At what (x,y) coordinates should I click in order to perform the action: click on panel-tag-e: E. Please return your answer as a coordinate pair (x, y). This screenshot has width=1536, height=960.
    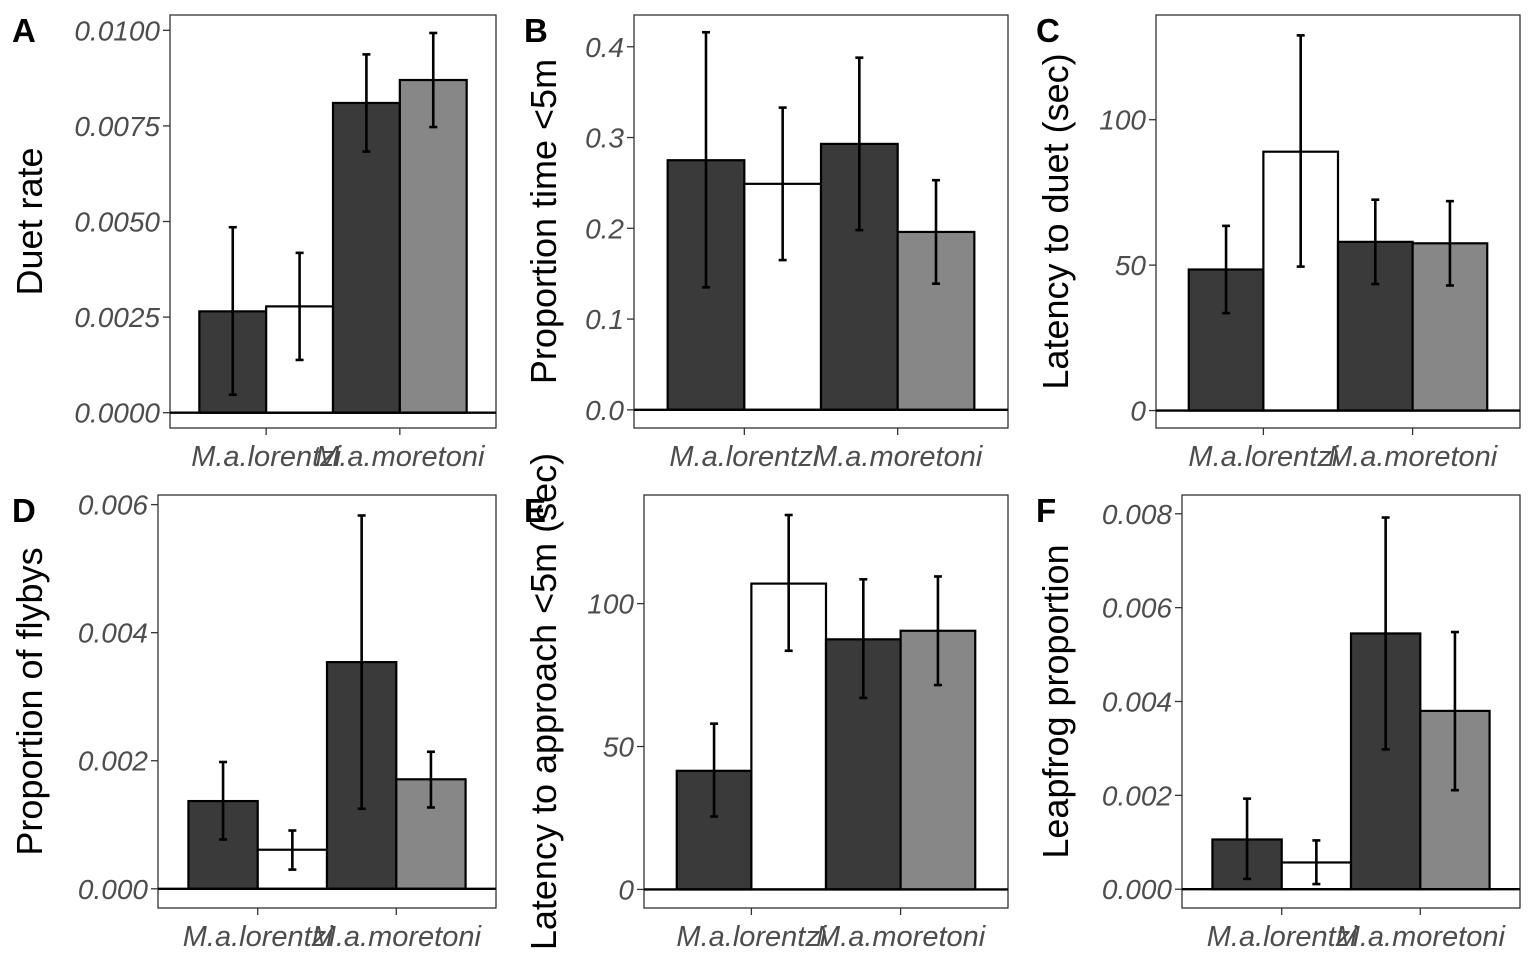
    Looking at the image, I should click on (535, 510).